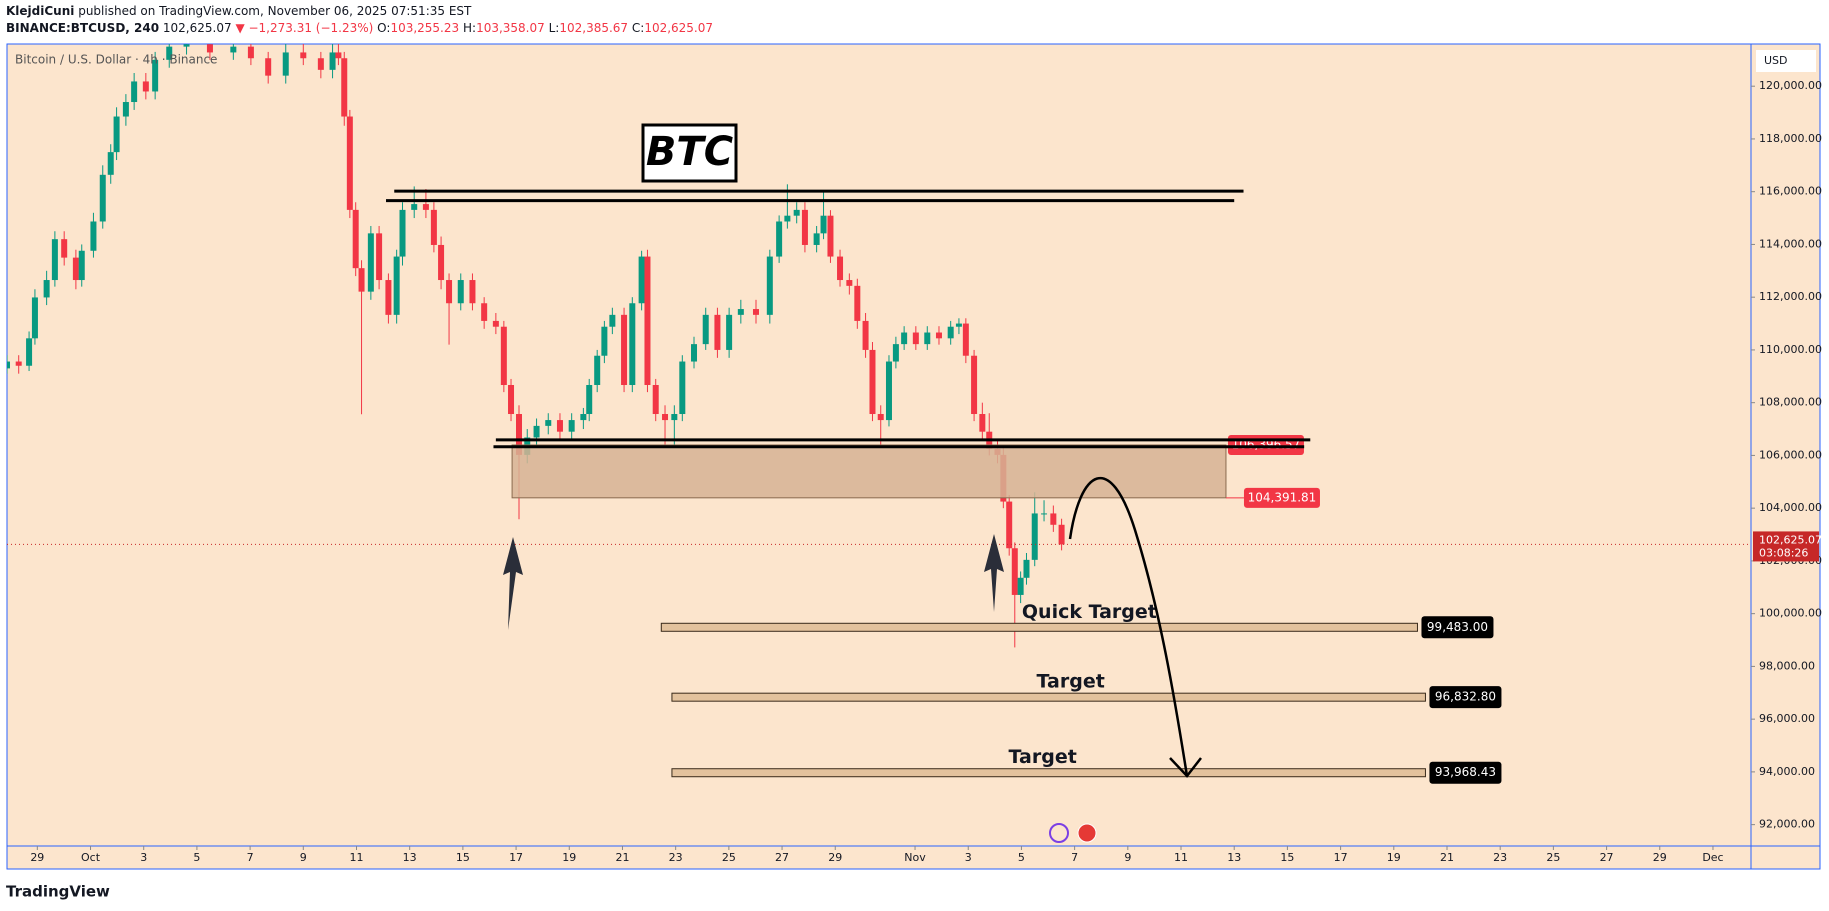 Image resolution: width=1829 pixels, height=911 pixels. Describe the element at coordinates (83, 28) in the screenshot. I see `symbol: BINANCE:BTCUSD, 240` at that location.